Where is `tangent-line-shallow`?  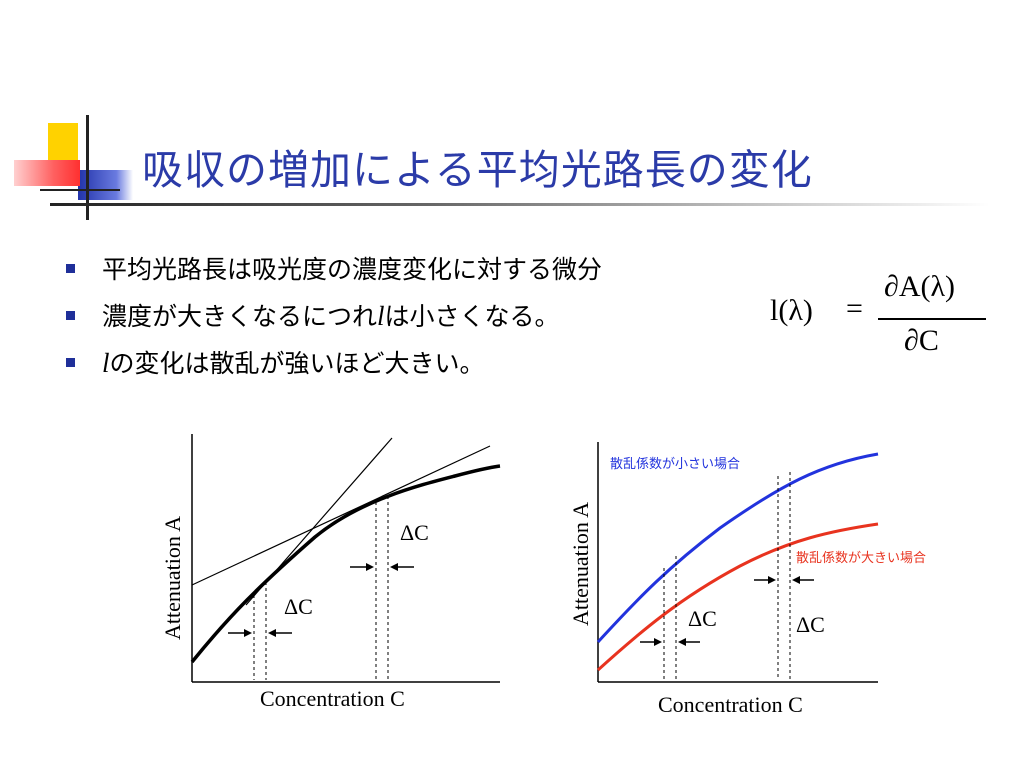
tangent-line-shallow is located at coordinates (341, 515).